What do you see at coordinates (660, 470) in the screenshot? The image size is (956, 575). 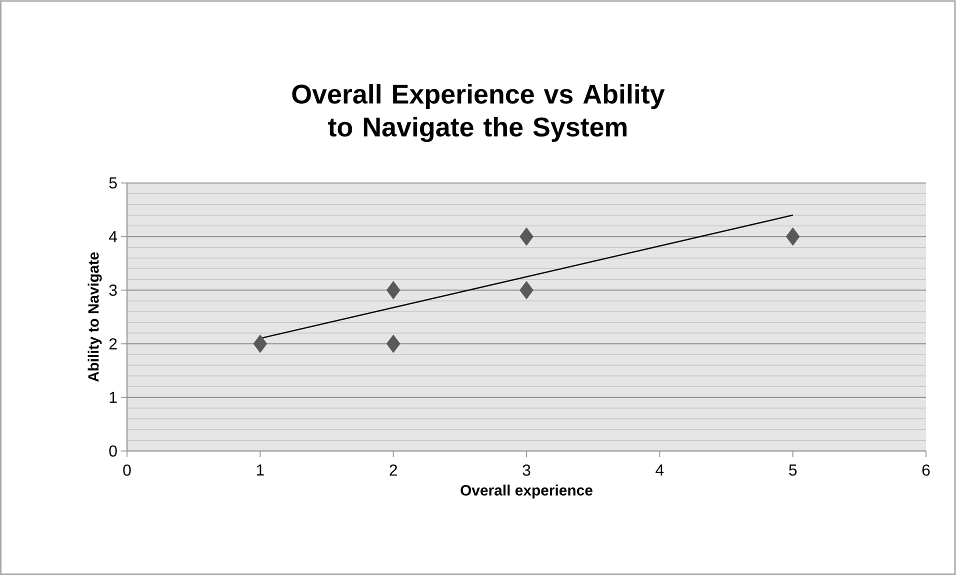 I see `x-tick-label: 4` at bounding box center [660, 470].